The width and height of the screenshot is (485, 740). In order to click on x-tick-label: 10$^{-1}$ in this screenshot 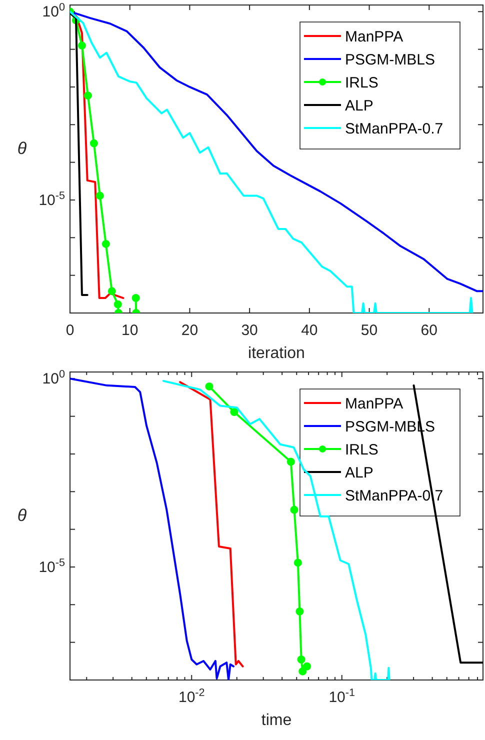, I will do `click(342, 696)`.